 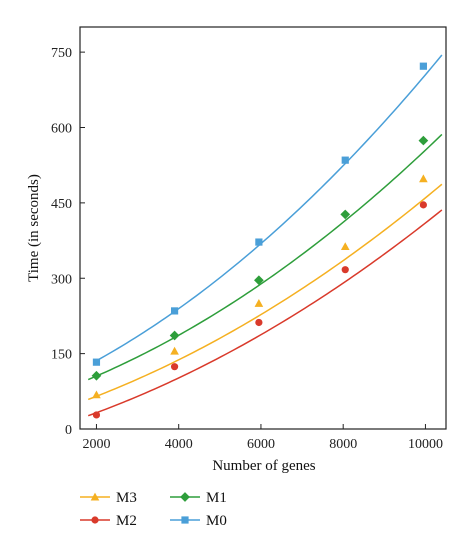 What do you see at coordinates (34, 228) in the screenshot?
I see `y-axis-label: Time (in seconds)` at bounding box center [34, 228].